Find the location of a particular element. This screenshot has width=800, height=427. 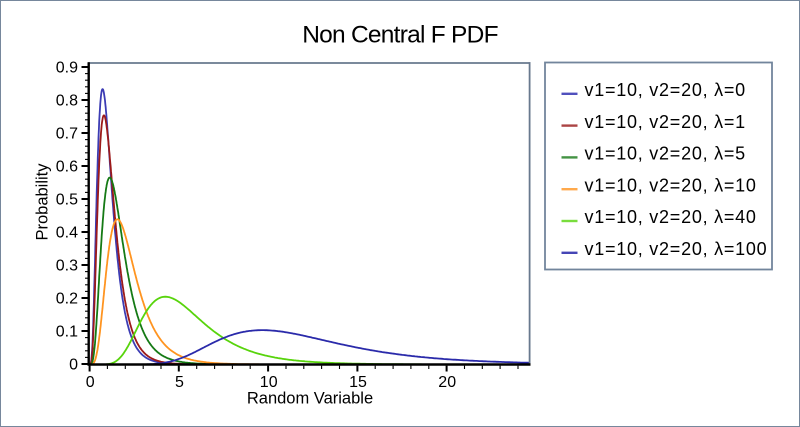

svg-text: 10 is located at coordinates (269, 382).